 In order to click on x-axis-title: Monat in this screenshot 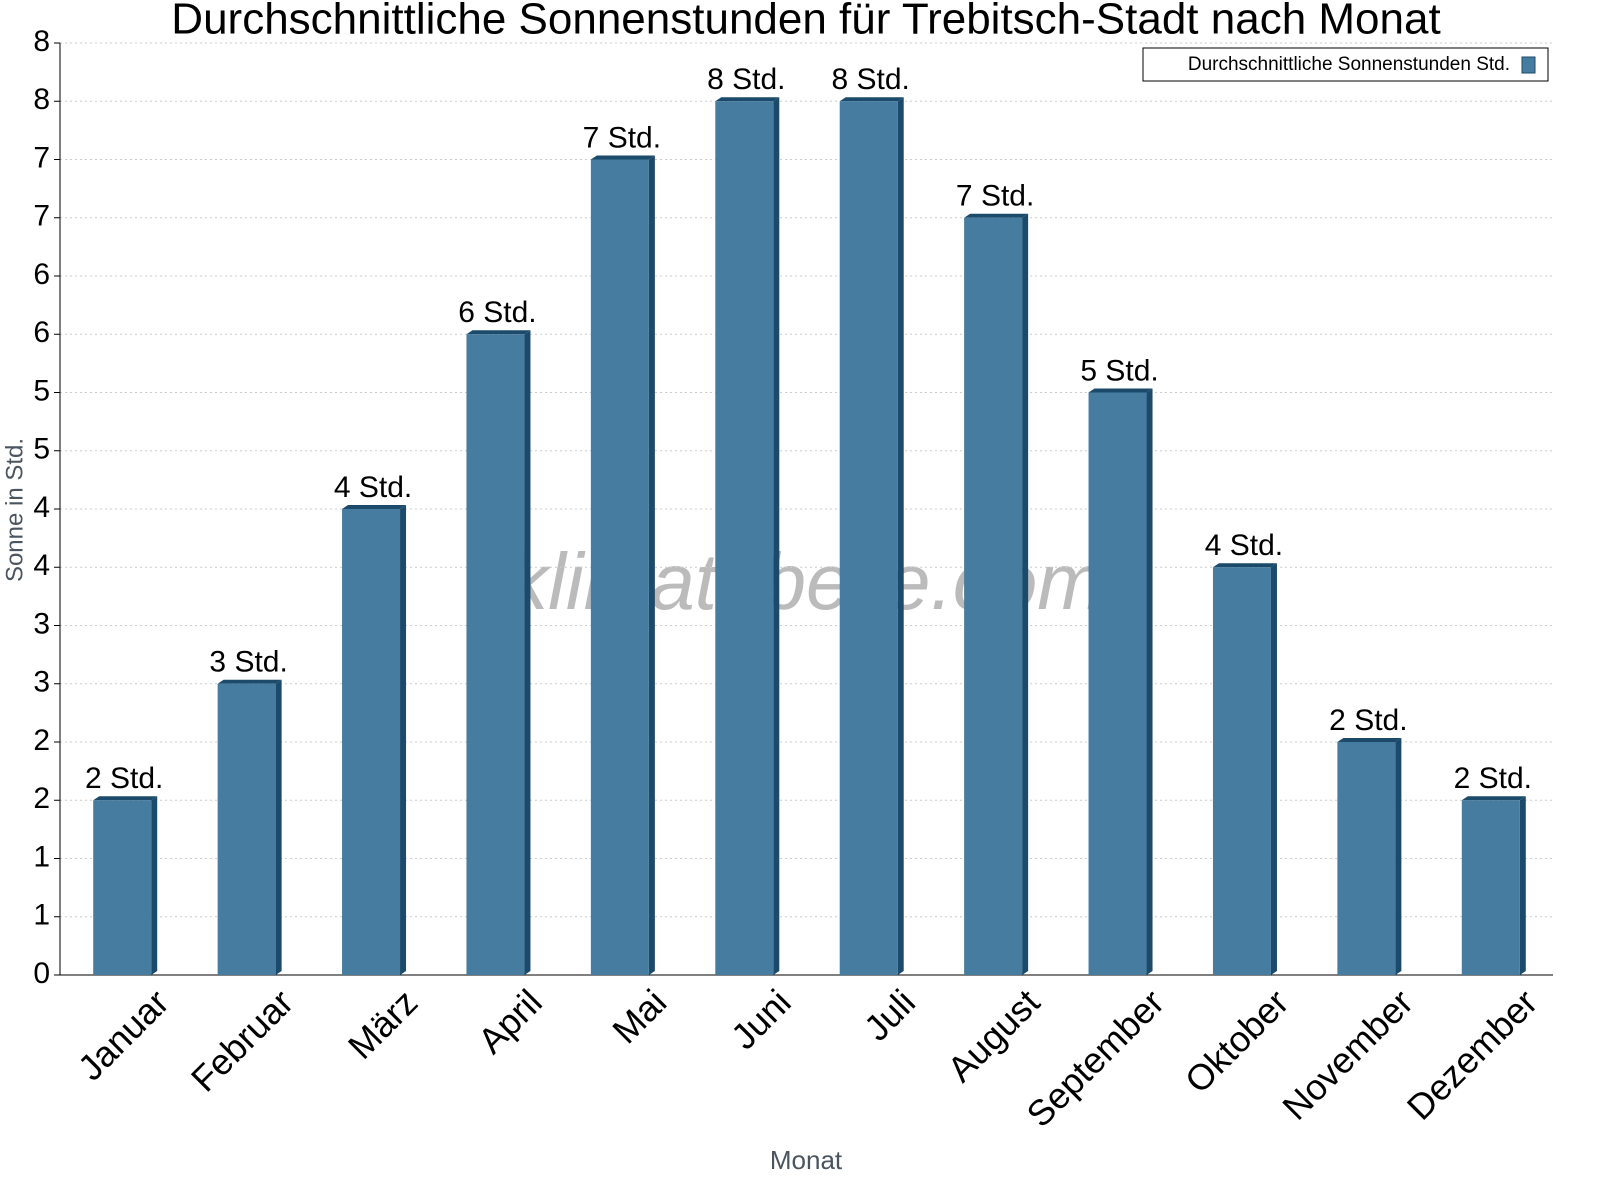, I will do `click(806, 1160)`.